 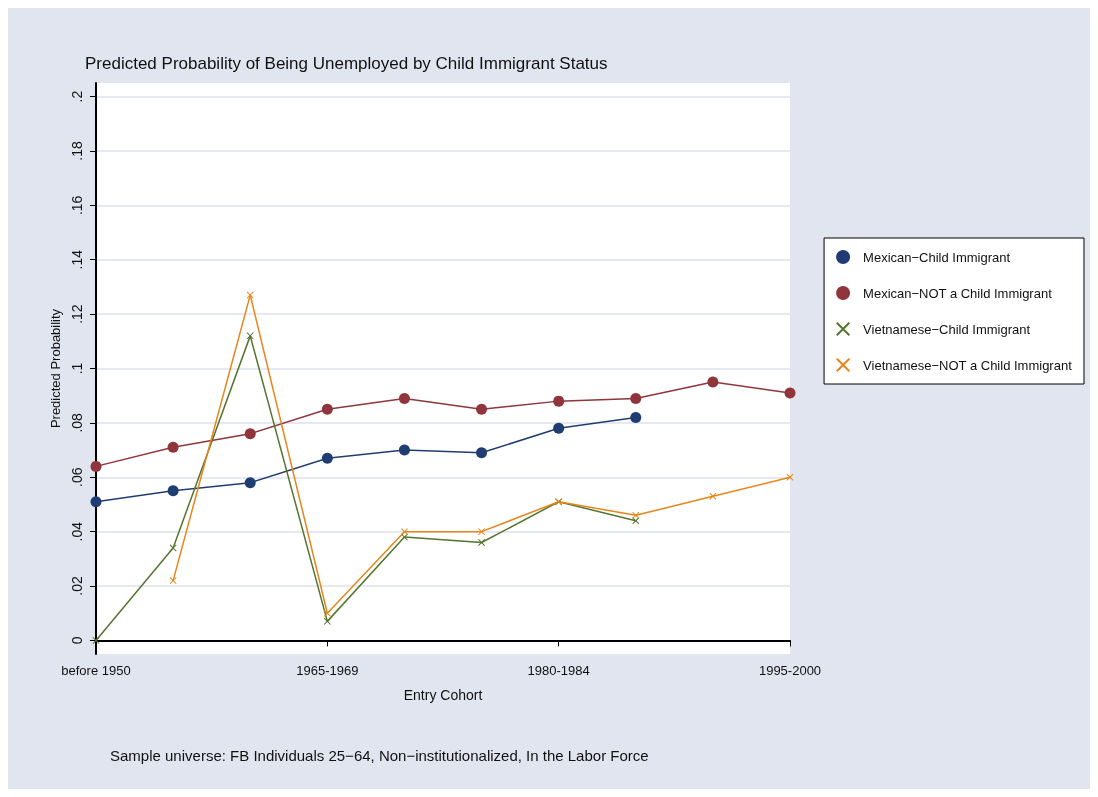 I want to click on legend-label: Vietnamese−NOT a Child Immigrant, so click(x=968, y=365).